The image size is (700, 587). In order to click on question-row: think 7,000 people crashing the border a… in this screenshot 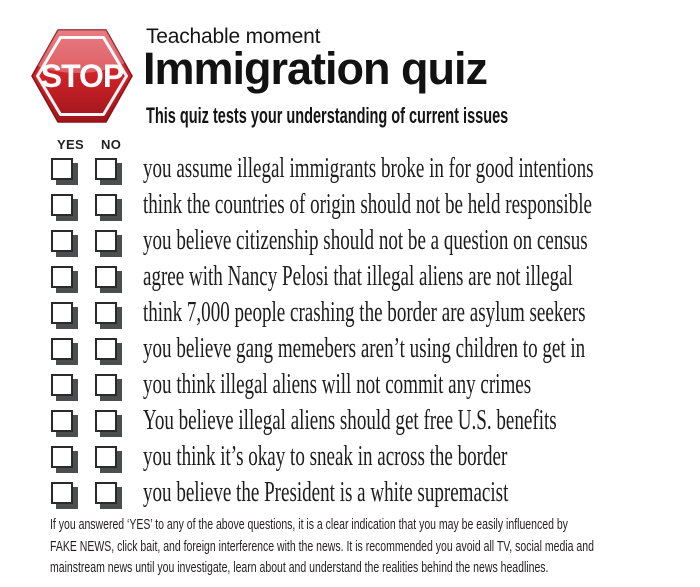, I will do `click(350, 313)`.